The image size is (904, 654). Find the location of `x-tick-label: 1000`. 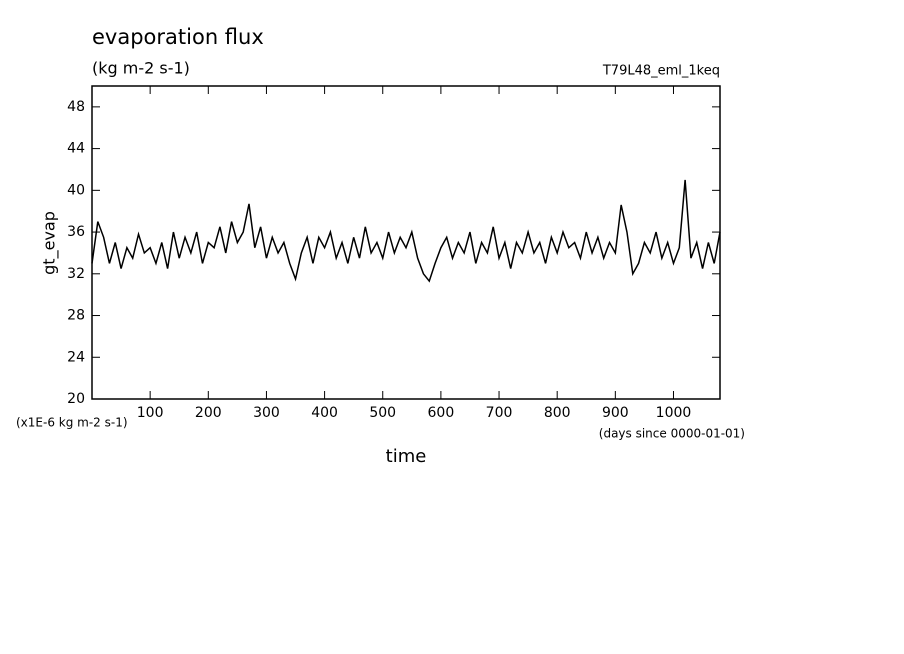

x-tick-label: 1000 is located at coordinates (674, 413).